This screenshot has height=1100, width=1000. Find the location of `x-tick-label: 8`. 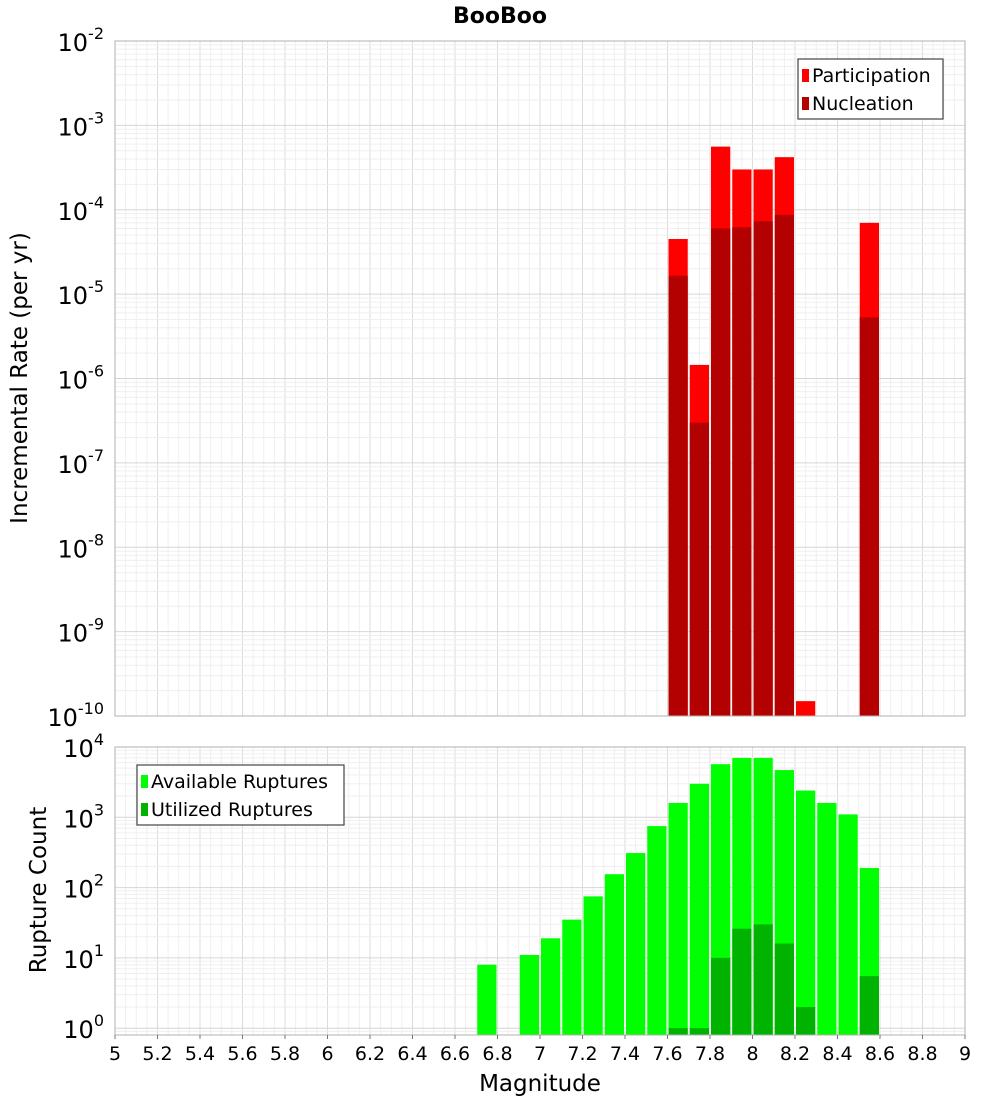

x-tick-label: 8 is located at coordinates (752, 1054).